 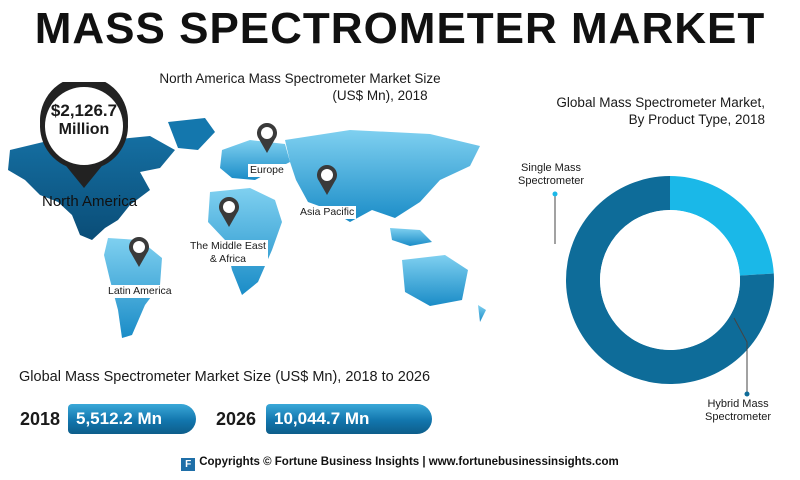 I want to click on greenland-shape, so click(x=191, y=134).